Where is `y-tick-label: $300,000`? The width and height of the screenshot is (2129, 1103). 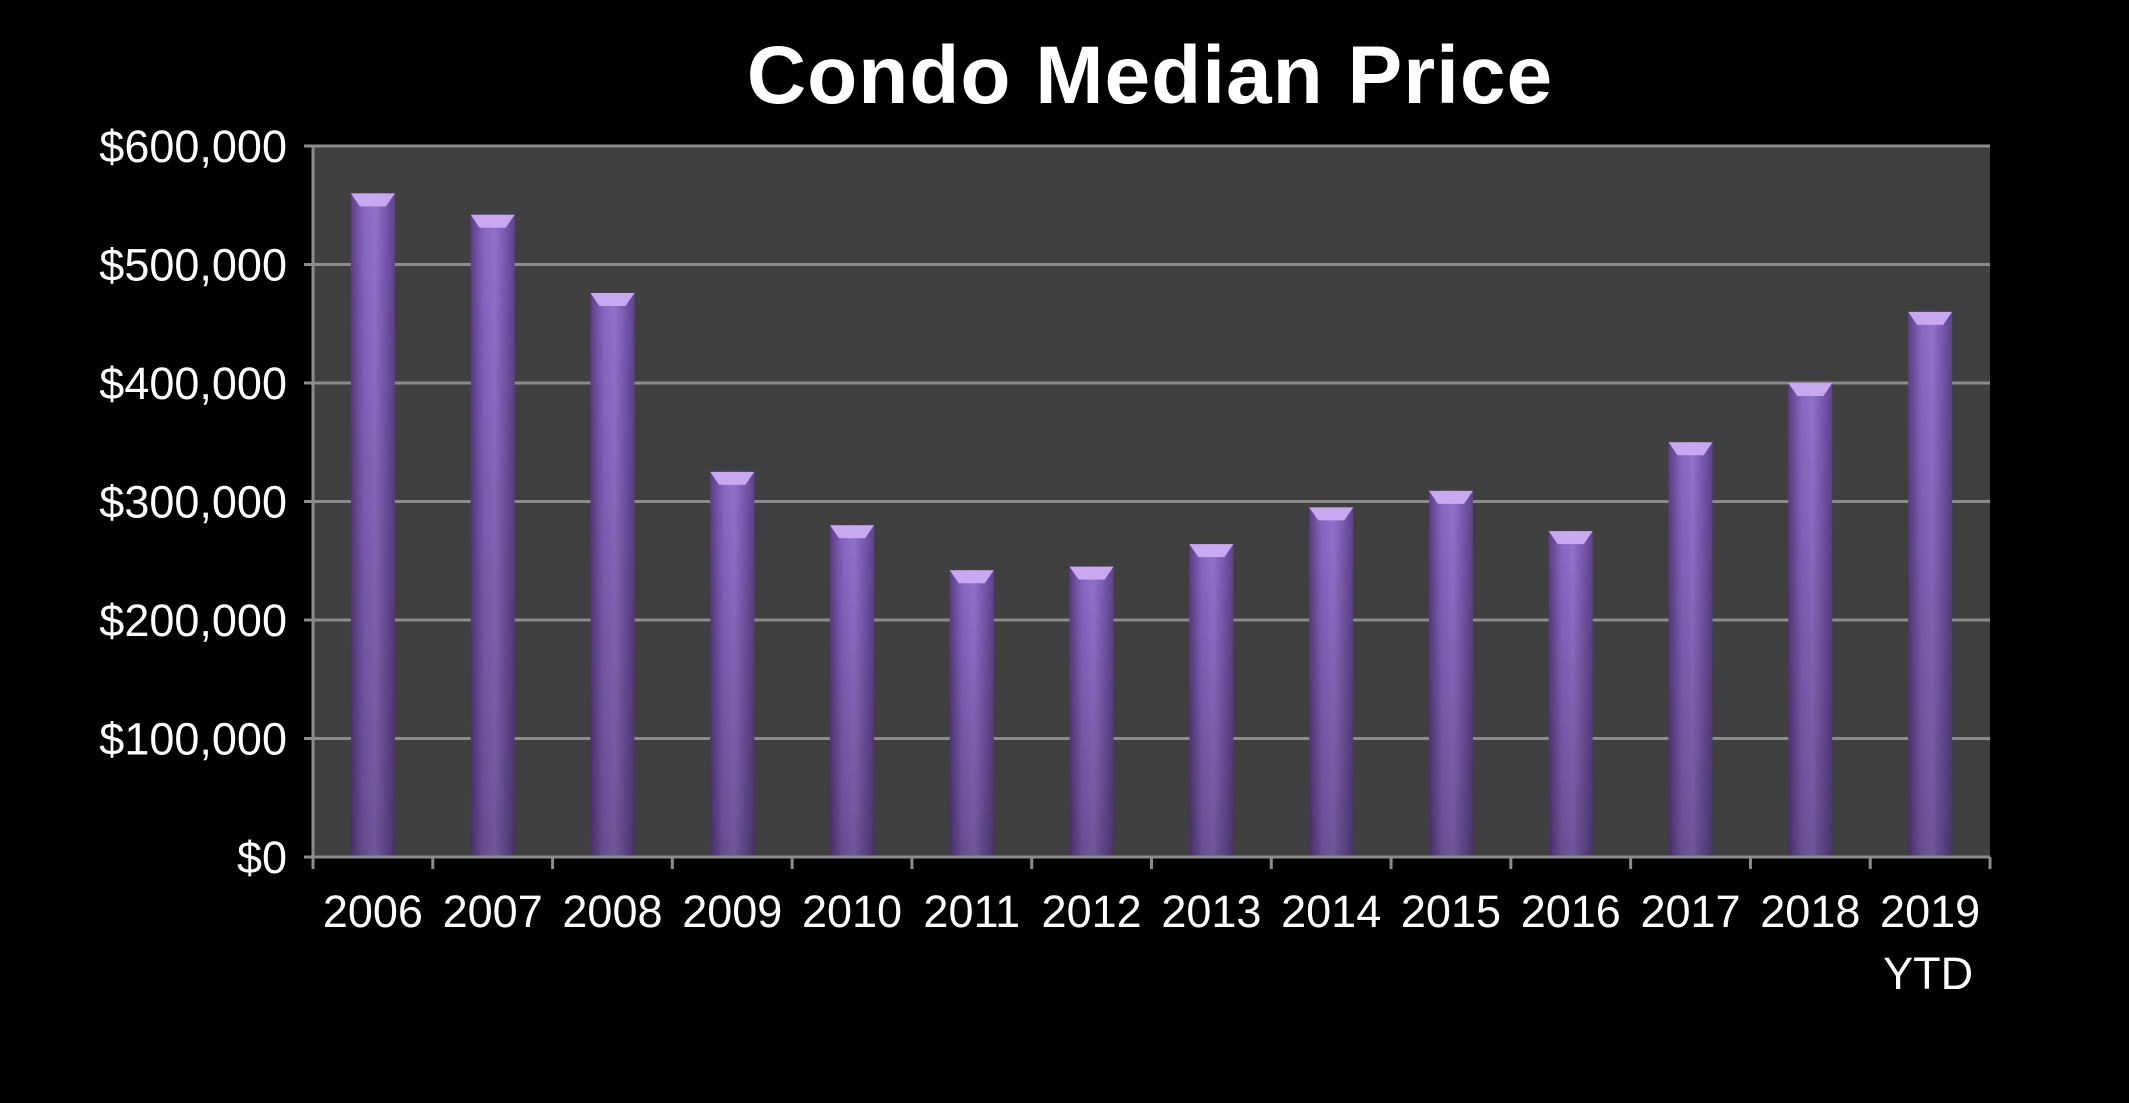 y-tick-label: $300,000 is located at coordinates (193, 502).